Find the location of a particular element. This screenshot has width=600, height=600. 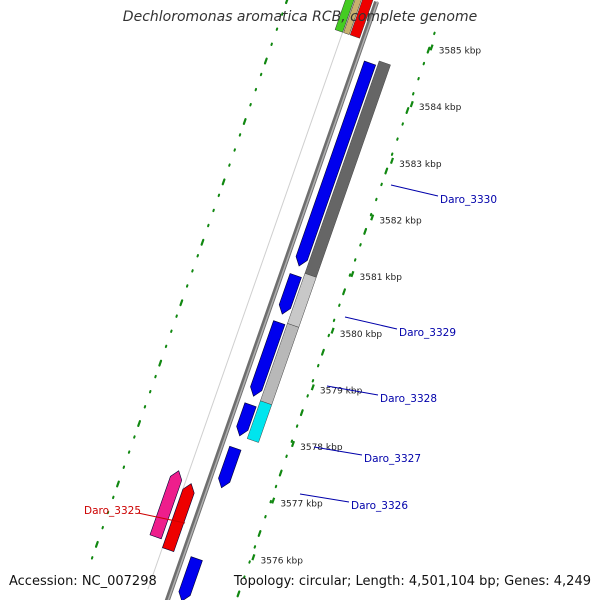

tick-label: 3584 kbp is located at coordinates (440, 108).